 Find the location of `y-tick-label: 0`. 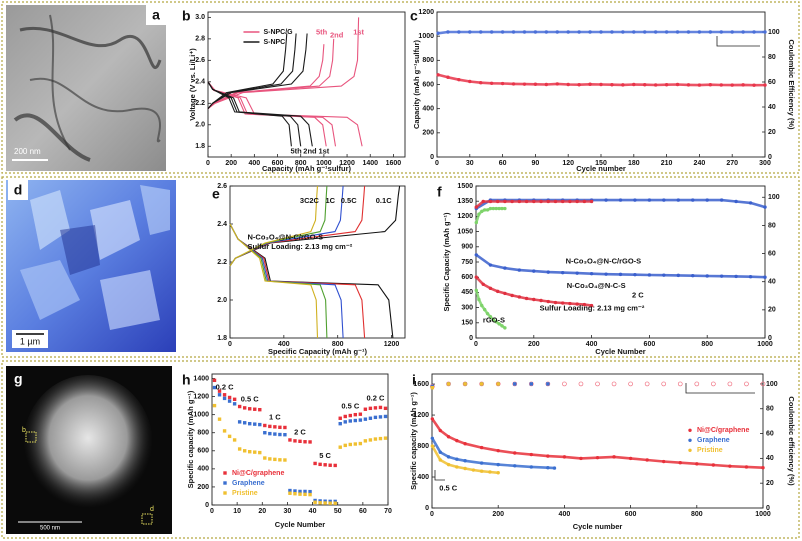

y-tick-label: 0 is located at coordinates (427, 508).